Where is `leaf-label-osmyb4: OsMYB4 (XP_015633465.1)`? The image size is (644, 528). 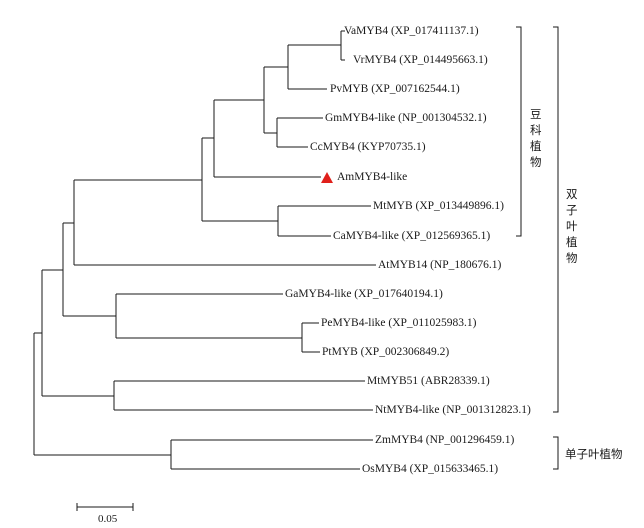 leaf-label-osmyb4: OsMYB4 (XP_015633465.1) is located at coordinates (430, 469).